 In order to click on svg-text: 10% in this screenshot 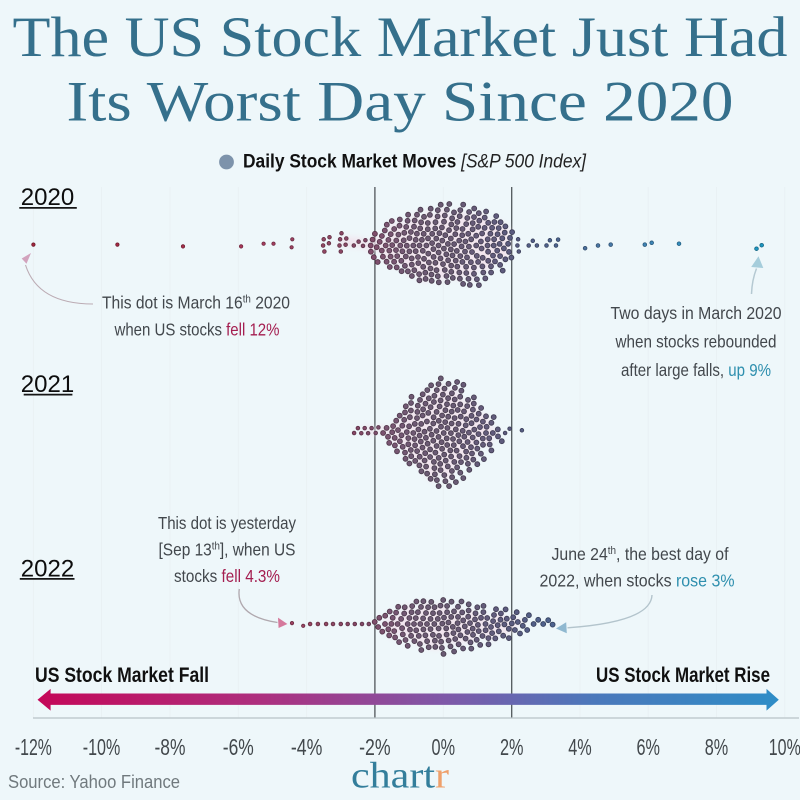, I will do `click(784, 747)`.